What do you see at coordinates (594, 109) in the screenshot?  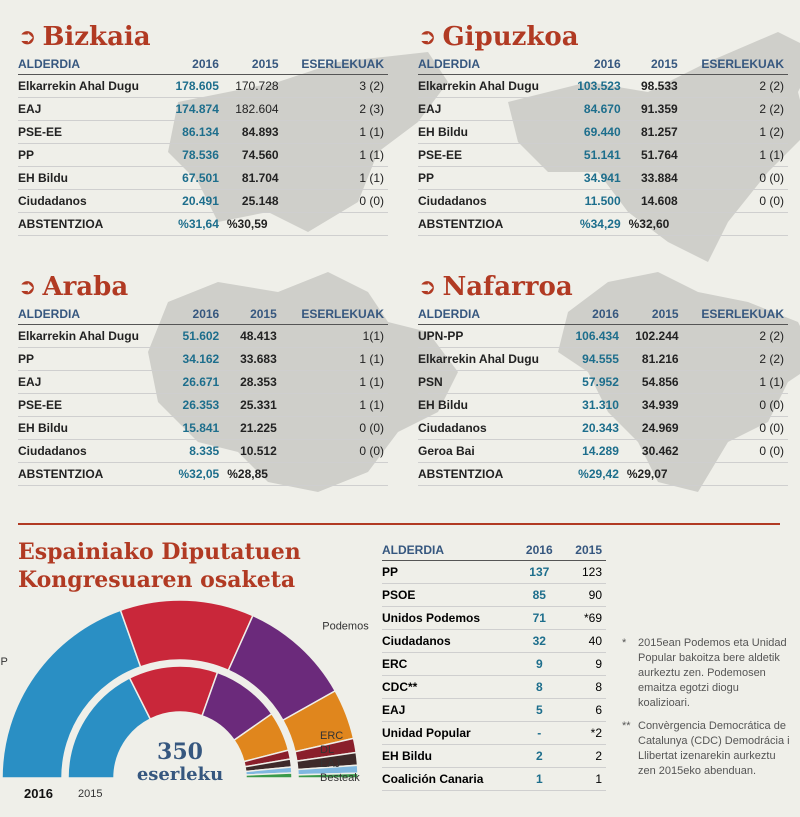 I see `votes-2016: 84.670` at bounding box center [594, 109].